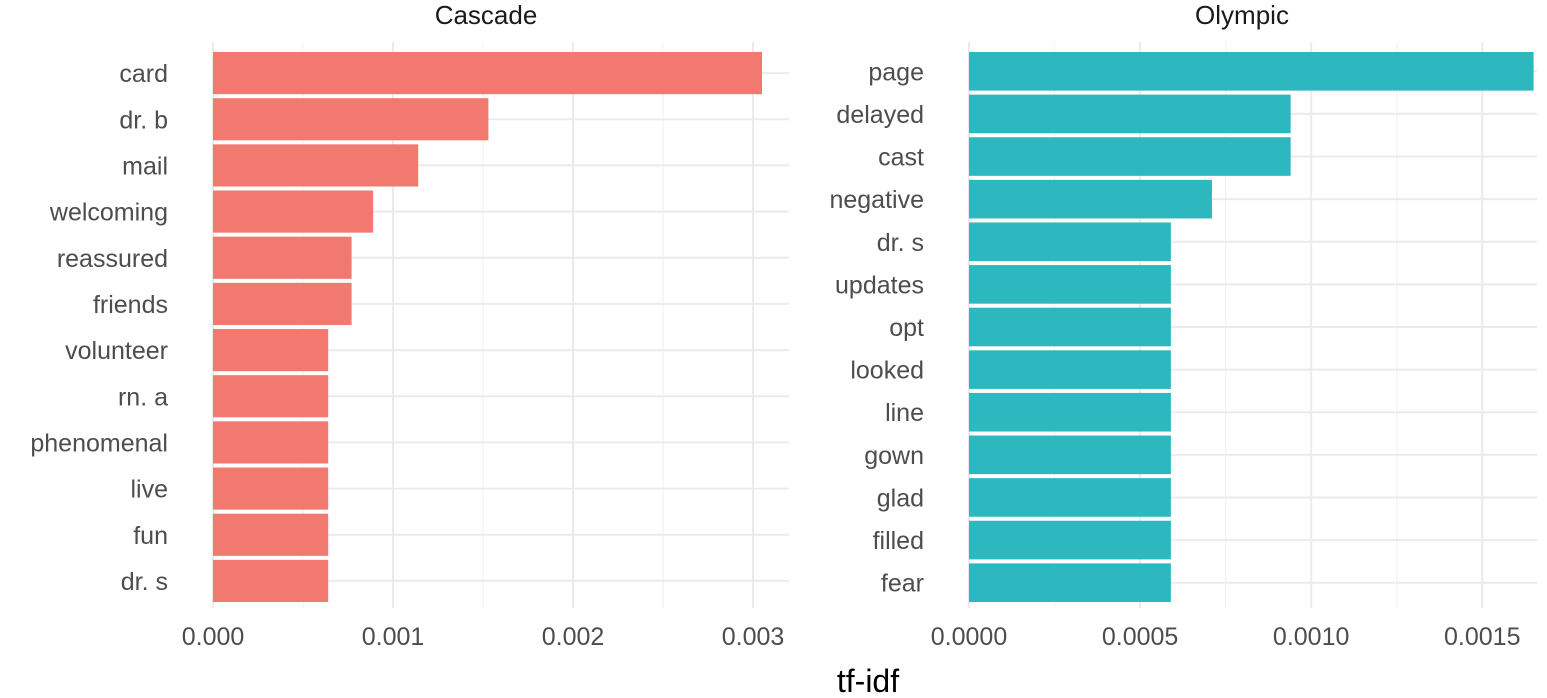 This screenshot has height=698, width=1547. I want to click on cascade-category-label: reassured, so click(112, 259).